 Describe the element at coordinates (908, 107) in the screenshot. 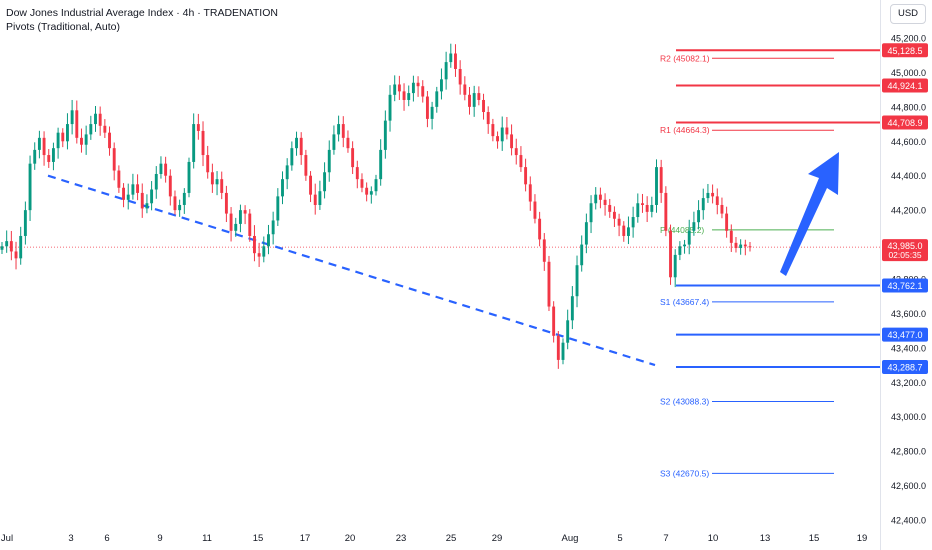

I see `y-tick-label: 44,800.0` at that location.